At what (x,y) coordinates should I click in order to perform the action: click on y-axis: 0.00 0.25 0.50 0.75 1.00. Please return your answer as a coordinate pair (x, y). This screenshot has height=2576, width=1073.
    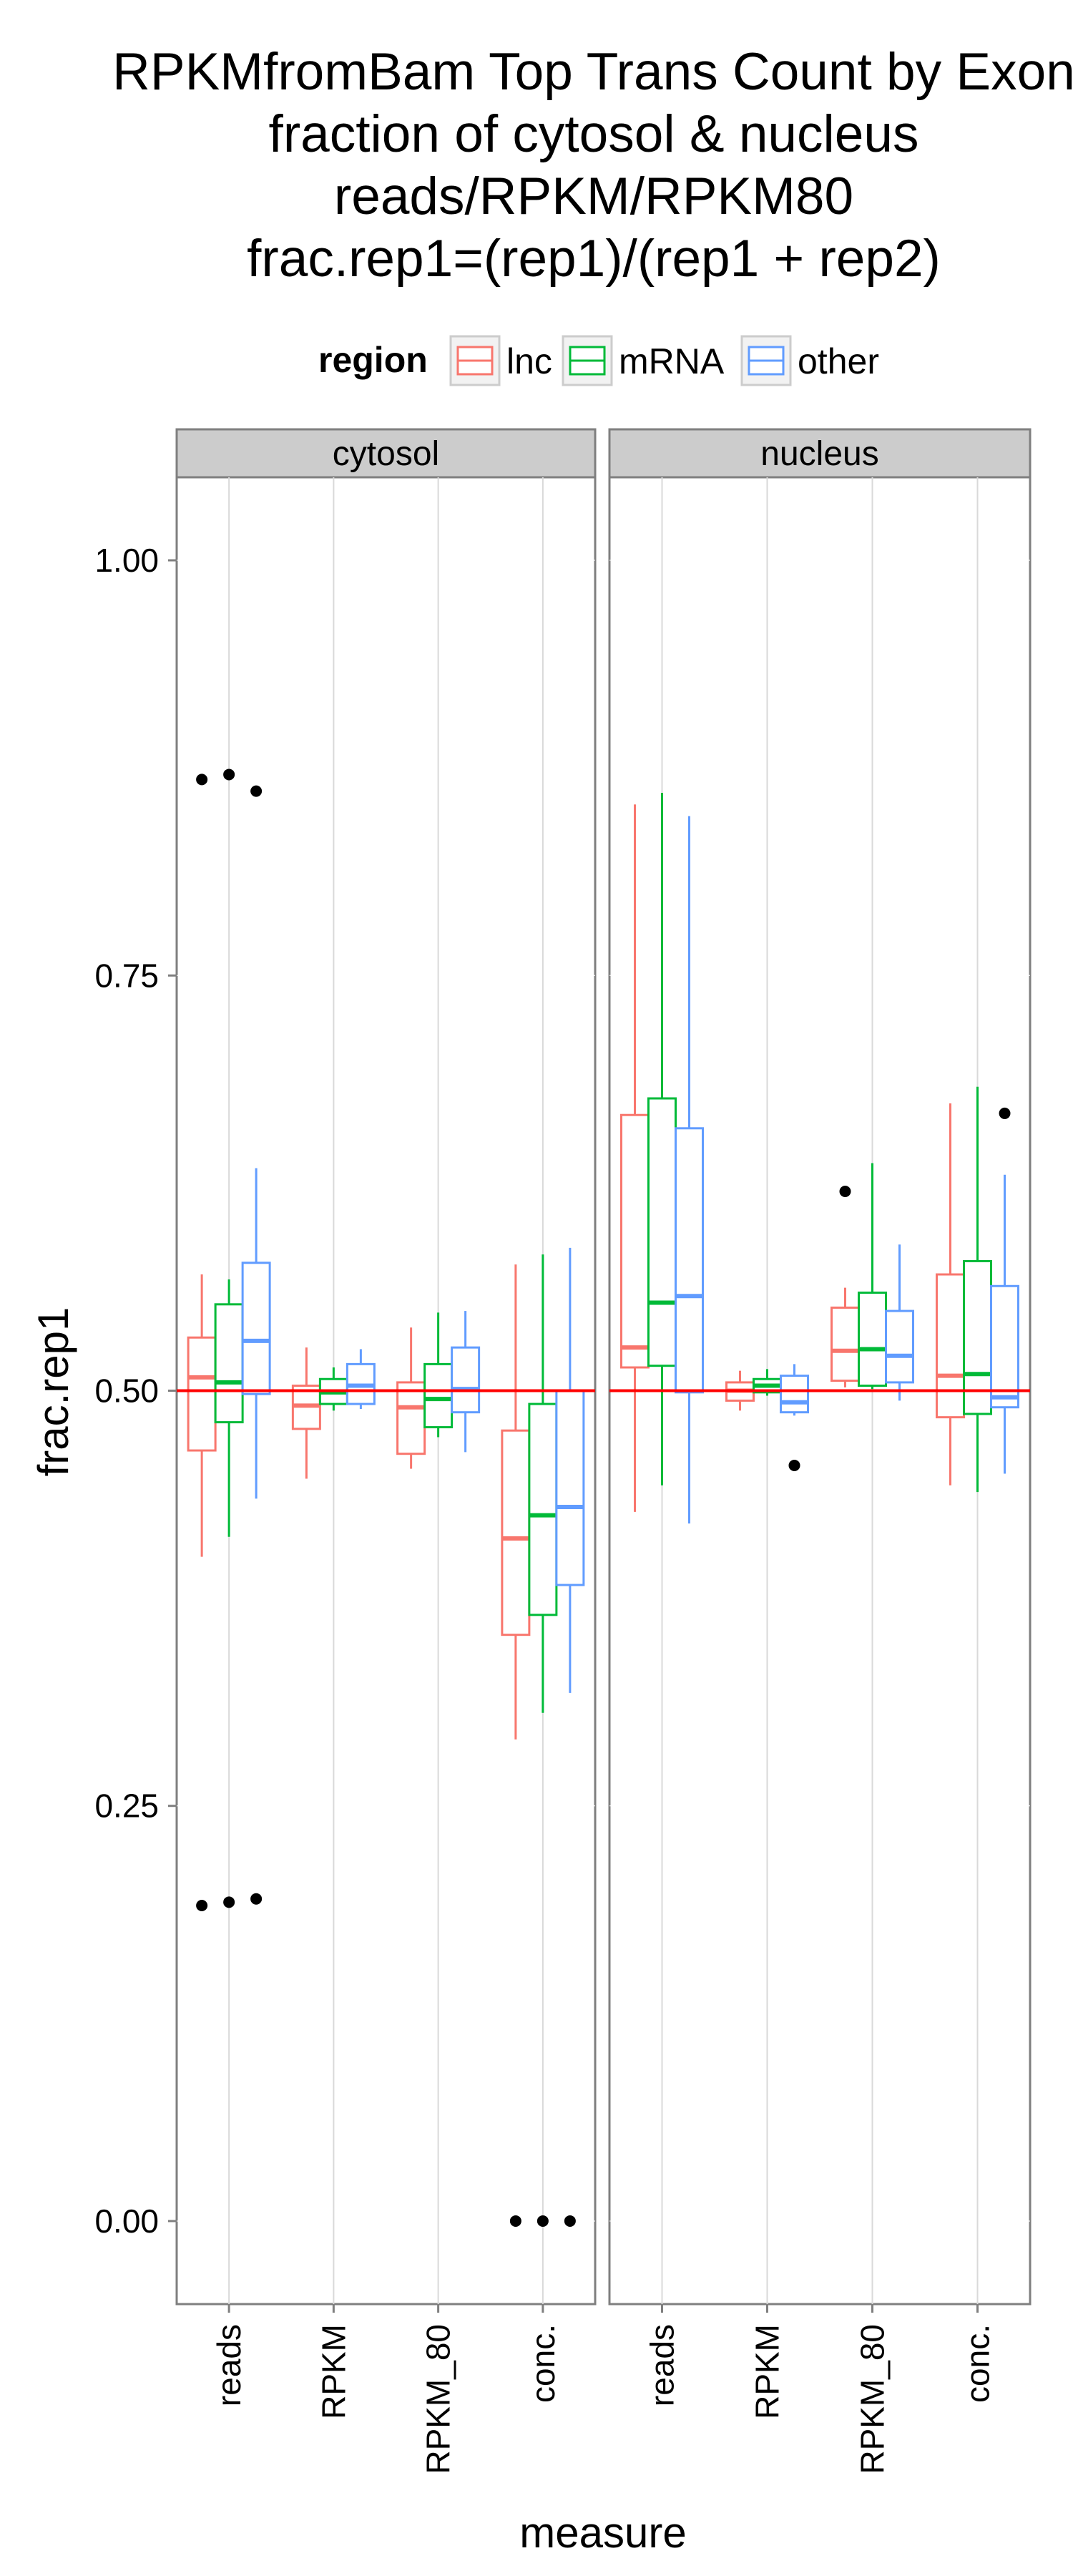
    Looking at the image, I should click on (135, 1391).